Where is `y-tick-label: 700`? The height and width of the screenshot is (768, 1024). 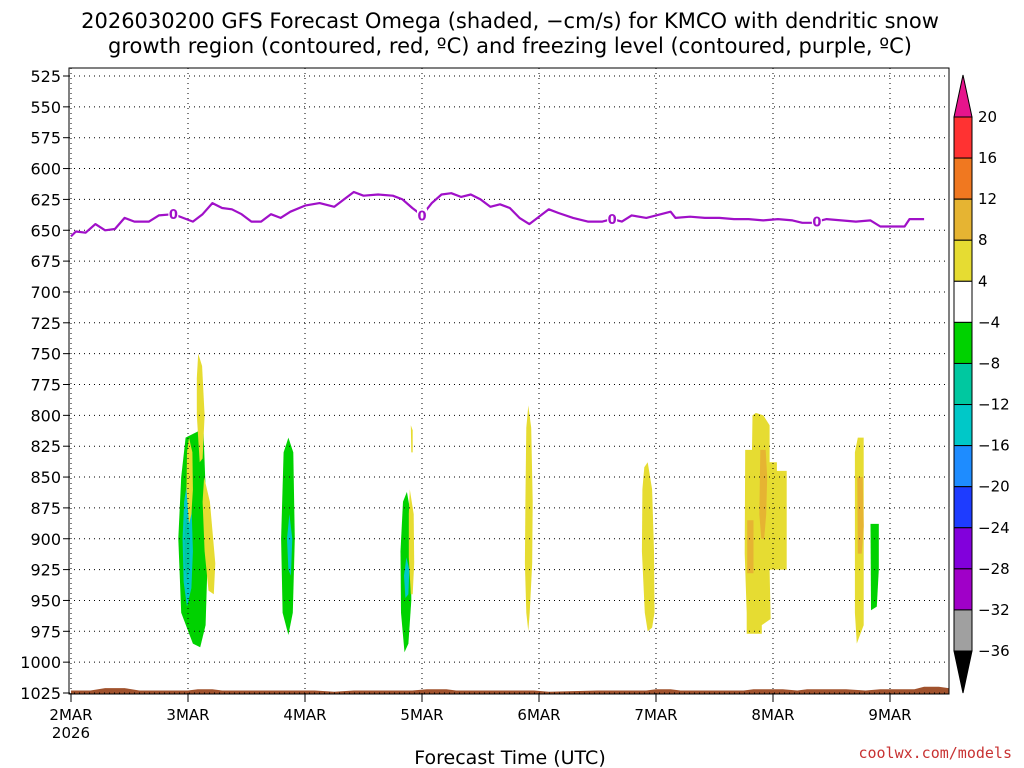 y-tick-label: 700 is located at coordinates (45, 292).